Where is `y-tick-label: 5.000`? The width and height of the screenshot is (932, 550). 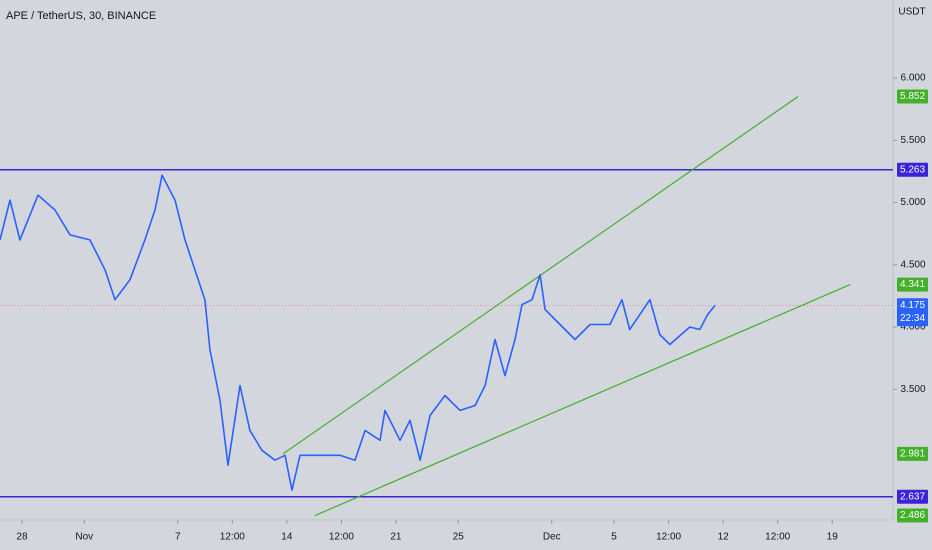 y-tick-label: 5.000 is located at coordinates (912, 202).